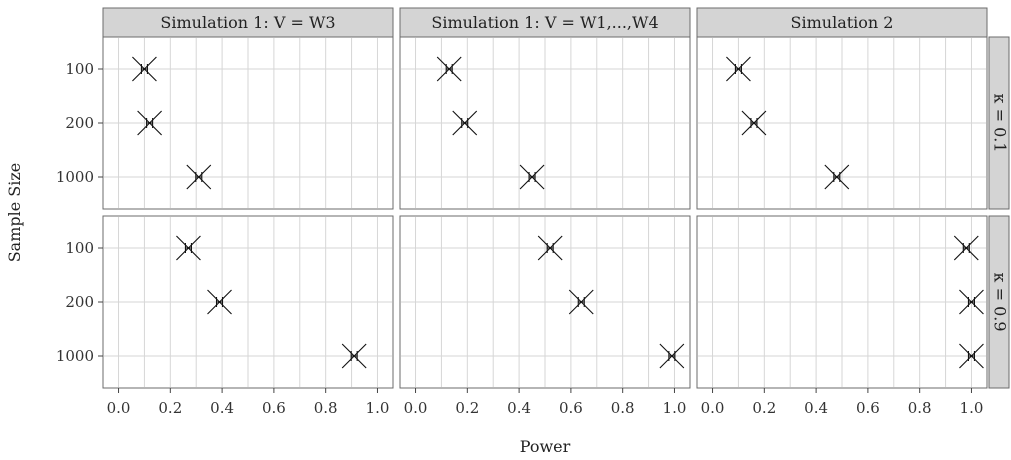  I want to click on column-strip-label: Simulation 2, so click(842, 22).